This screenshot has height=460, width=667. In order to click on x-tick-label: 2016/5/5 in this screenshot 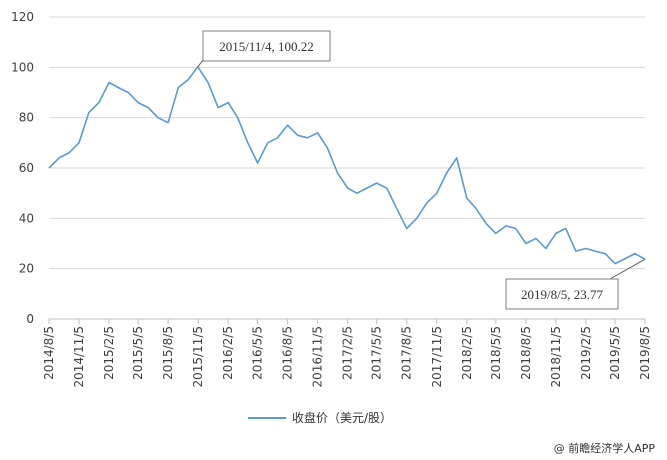, I will do `click(258, 353)`.